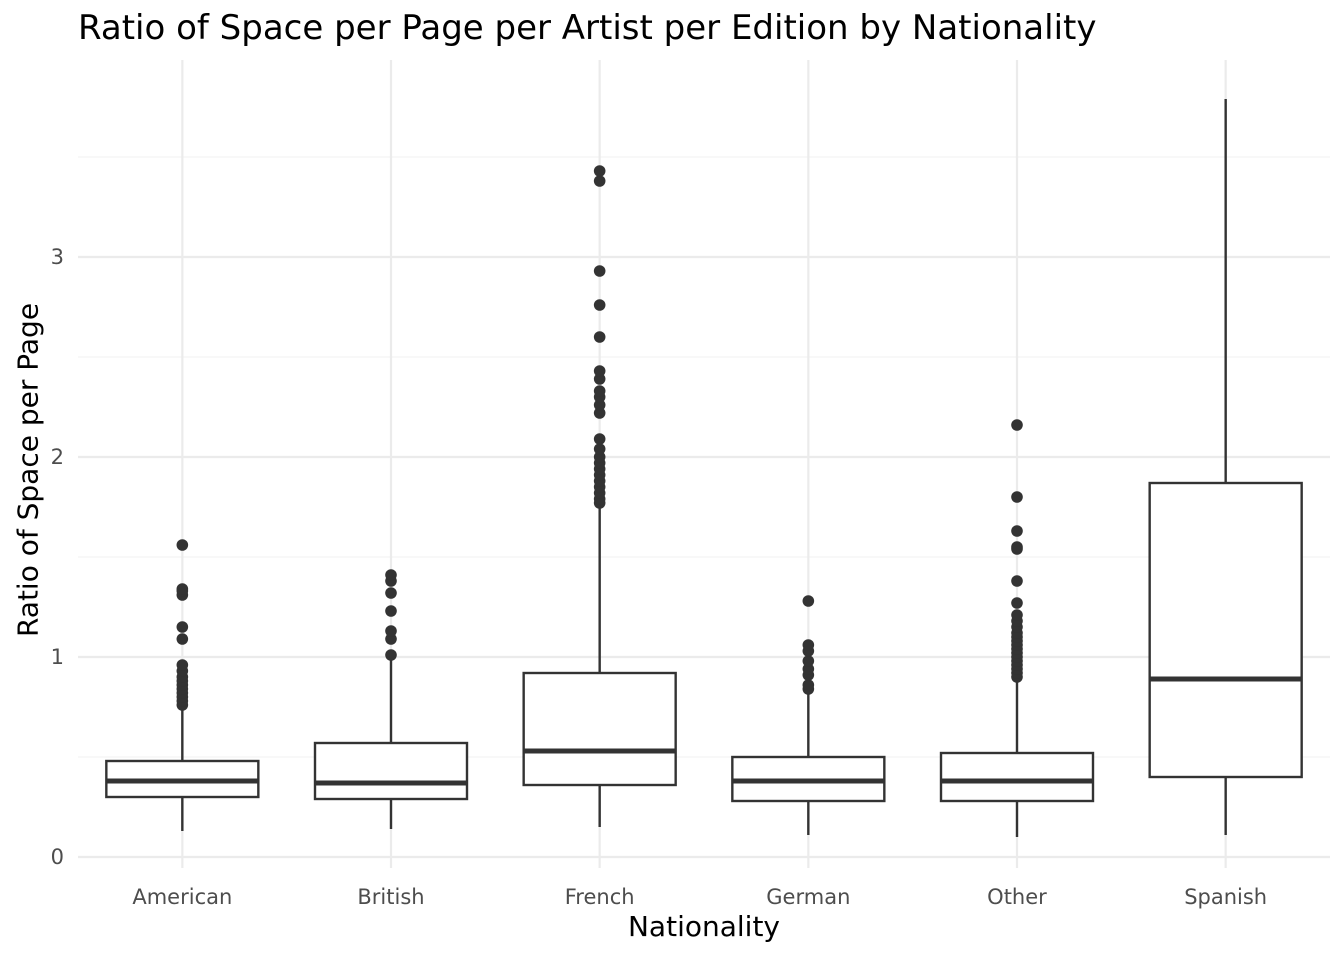  Describe the element at coordinates (808, 715) in the screenshot. I see `box-german` at that location.